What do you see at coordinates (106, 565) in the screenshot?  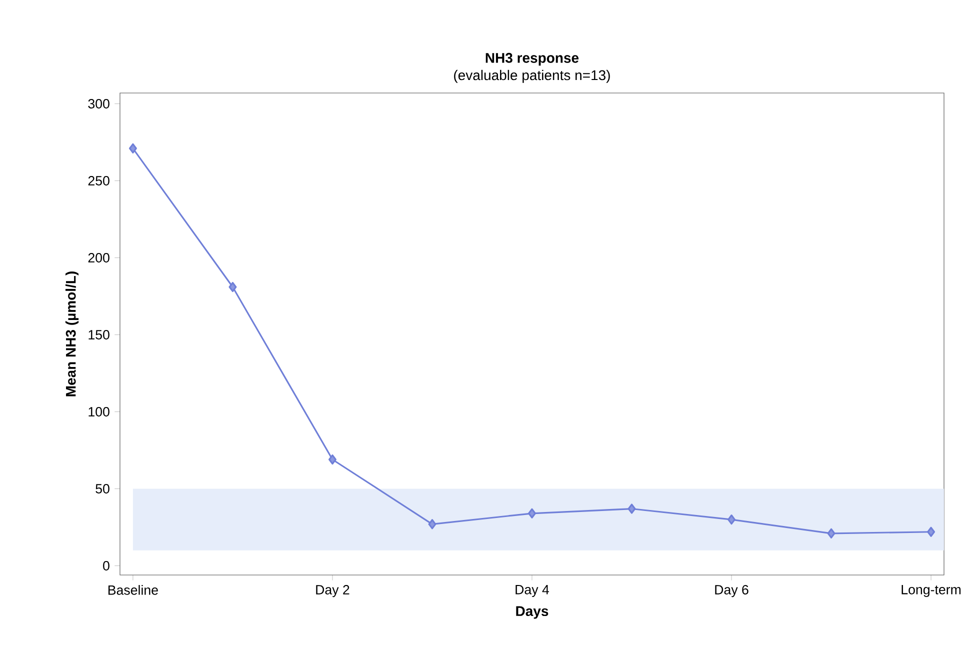 I see `y-tick-label: 0` at bounding box center [106, 565].